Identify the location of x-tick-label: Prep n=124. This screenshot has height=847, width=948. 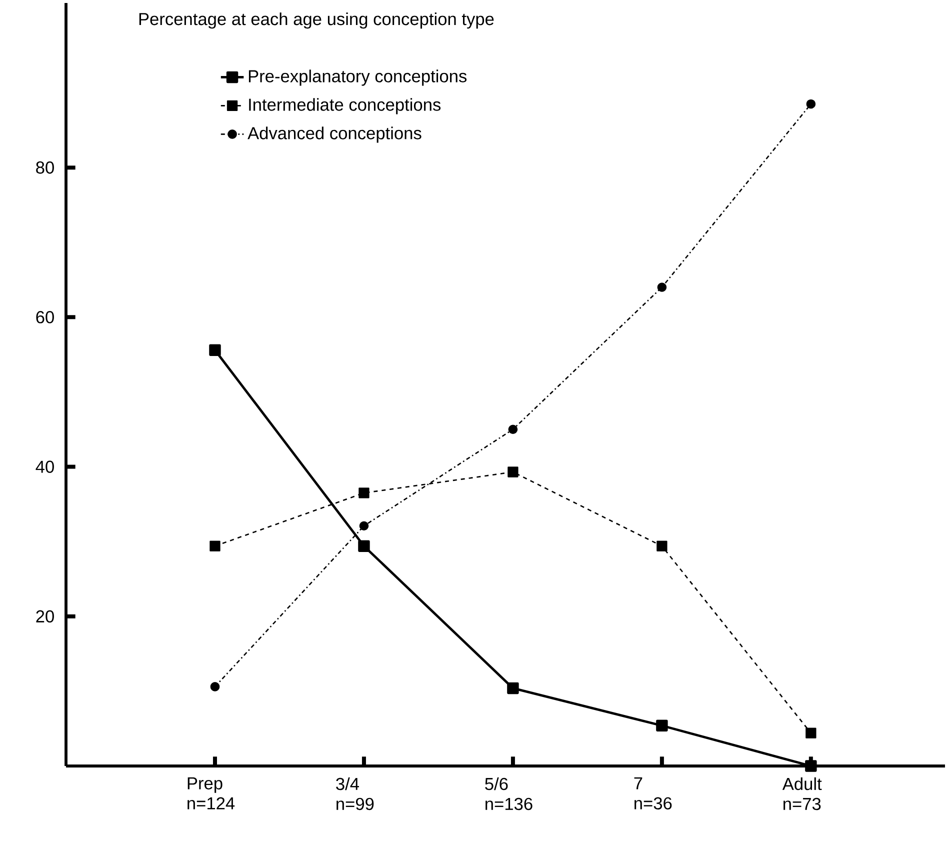
(211, 793).